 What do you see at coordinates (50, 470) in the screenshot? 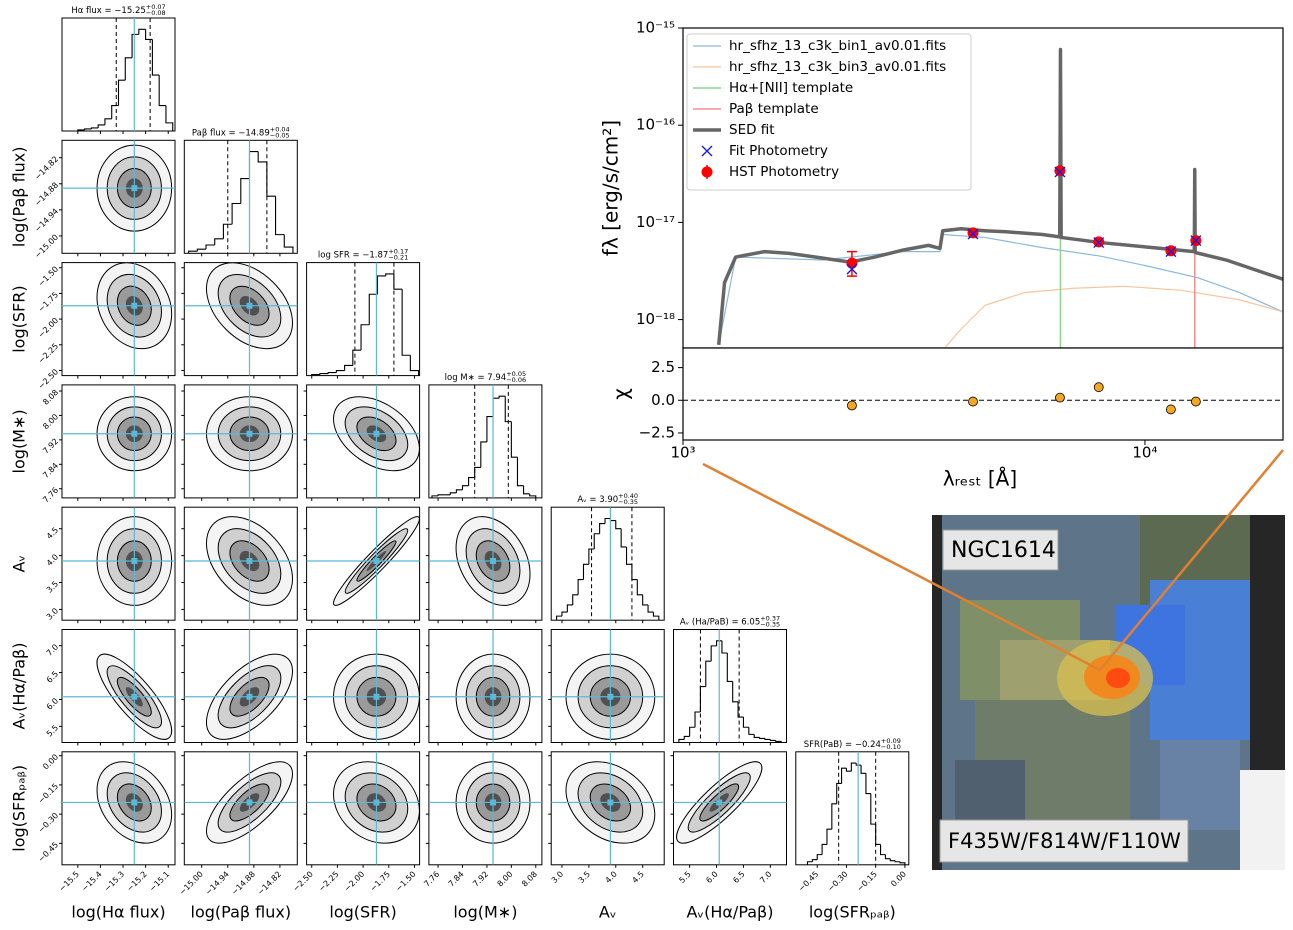
I see `y-tick-label: 7.84` at bounding box center [50, 470].